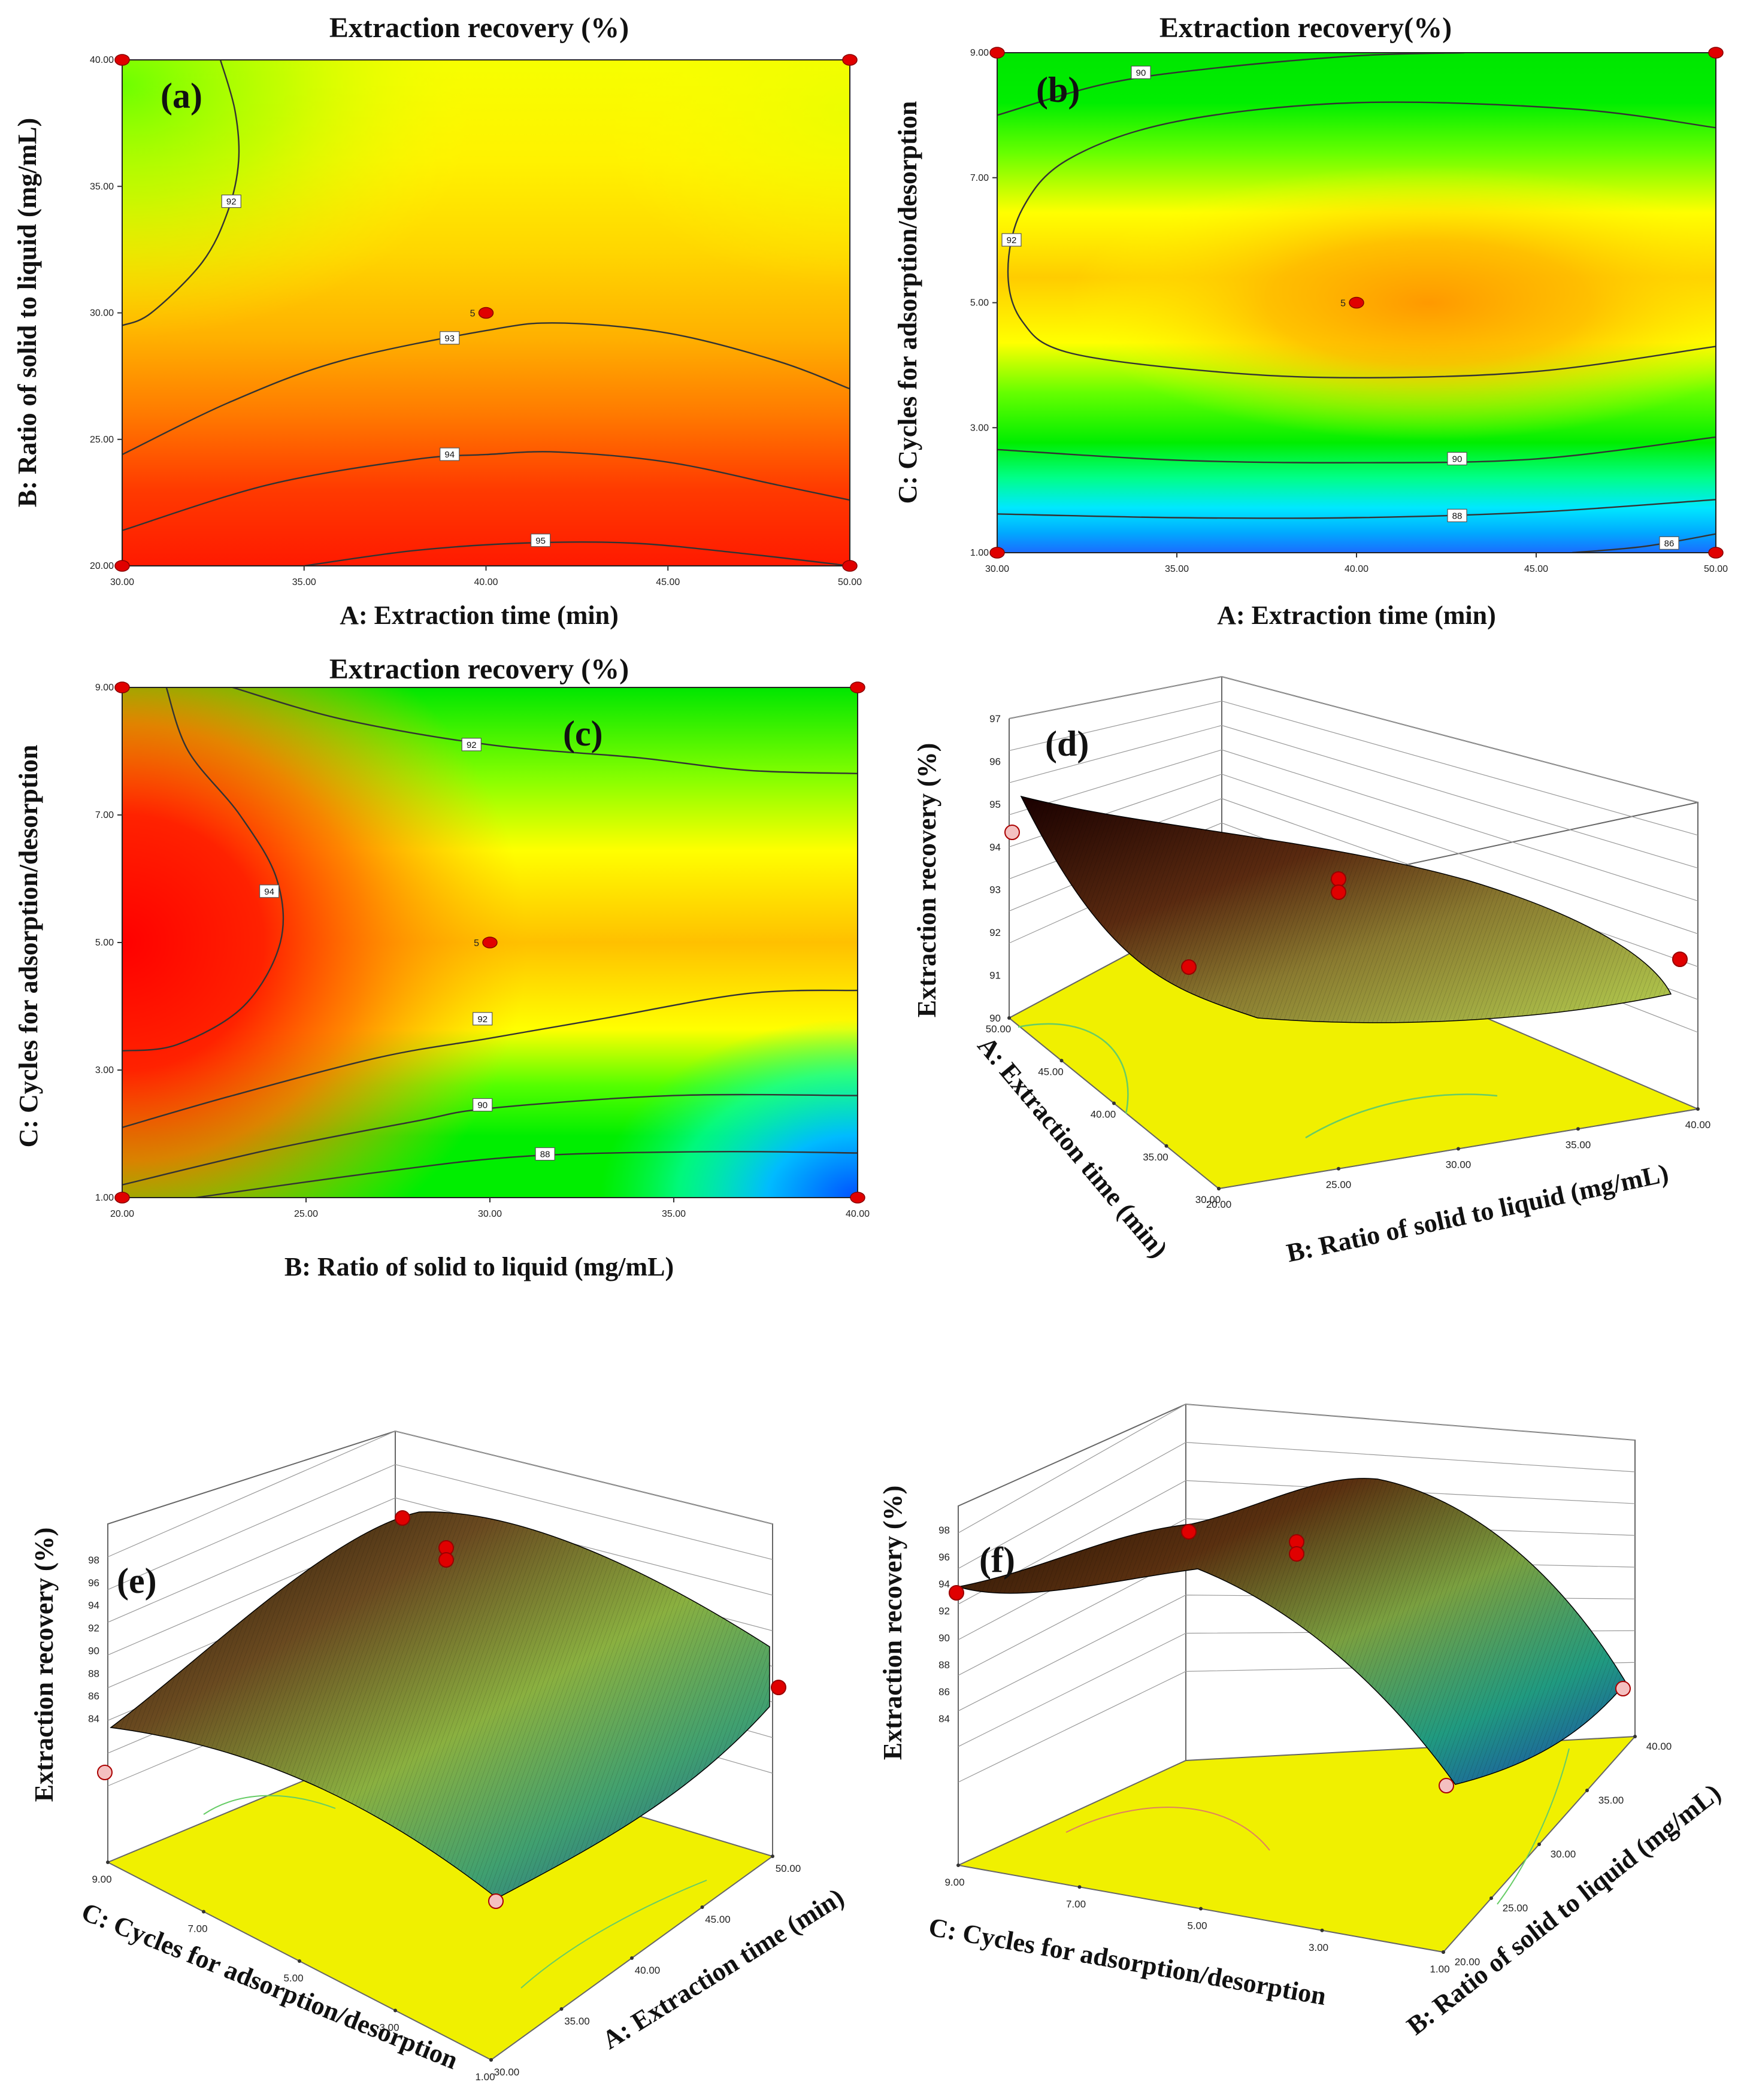 This screenshot has height=2100, width=1747. Describe the element at coordinates (137, 1581) in the screenshot. I see `panel-e-label: (e)` at that location.